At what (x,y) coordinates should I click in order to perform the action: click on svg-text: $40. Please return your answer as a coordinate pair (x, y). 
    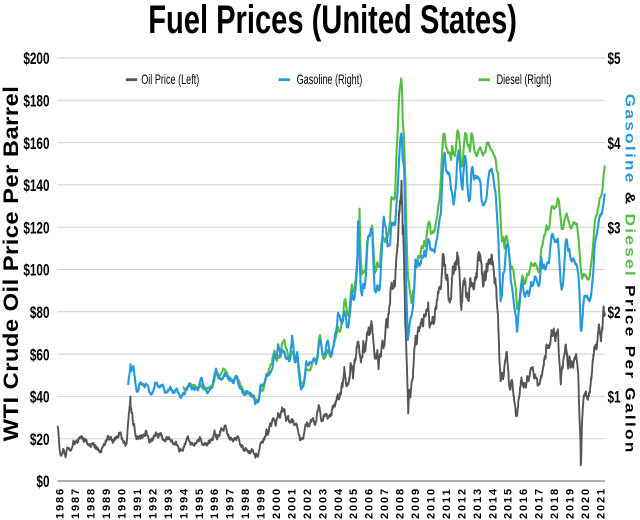
    Looking at the image, I should click on (40, 398).